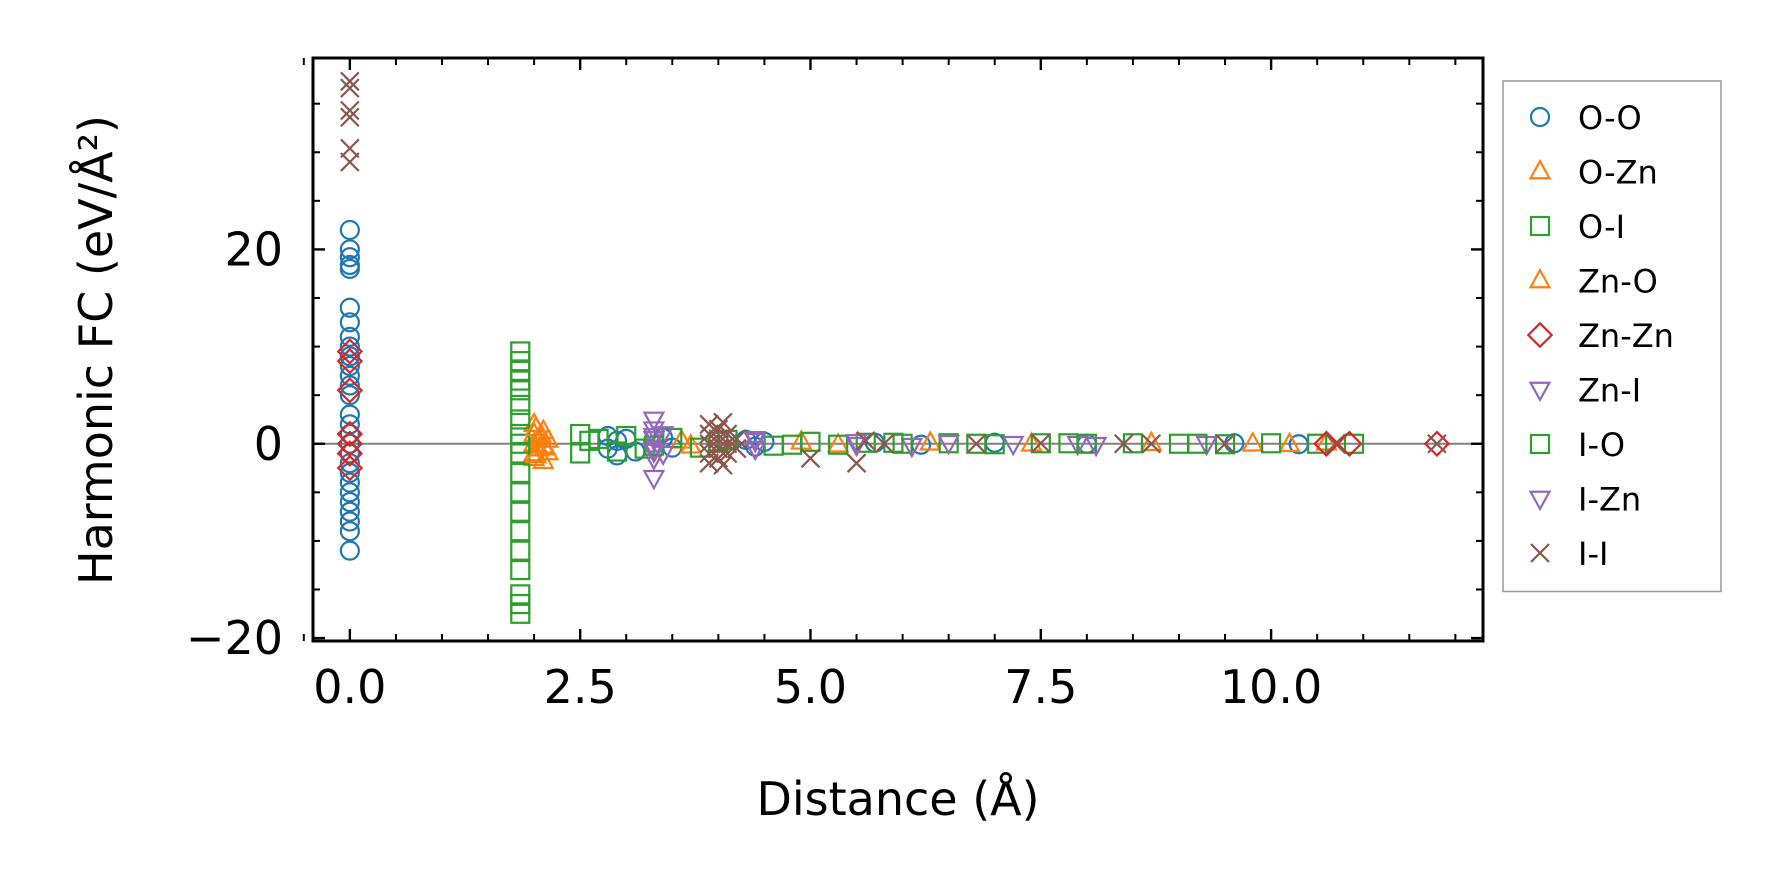 The height and width of the screenshot is (883, 1771). I want to click on legend-item: I-O, so click(1577, 445).